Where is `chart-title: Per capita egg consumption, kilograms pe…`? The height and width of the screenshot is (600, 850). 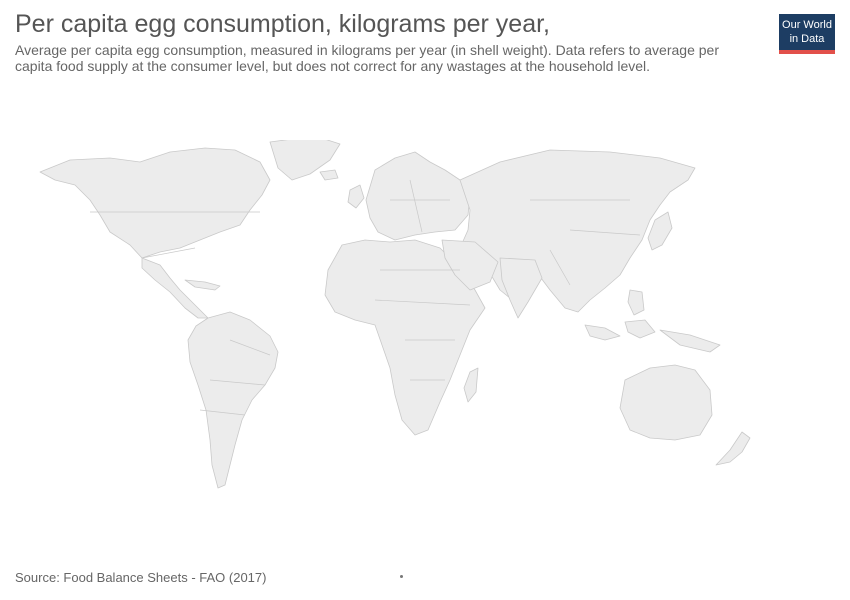
chart-title: Per capita egg consumption, kilograms pe… is located at coordinates (282, 24).